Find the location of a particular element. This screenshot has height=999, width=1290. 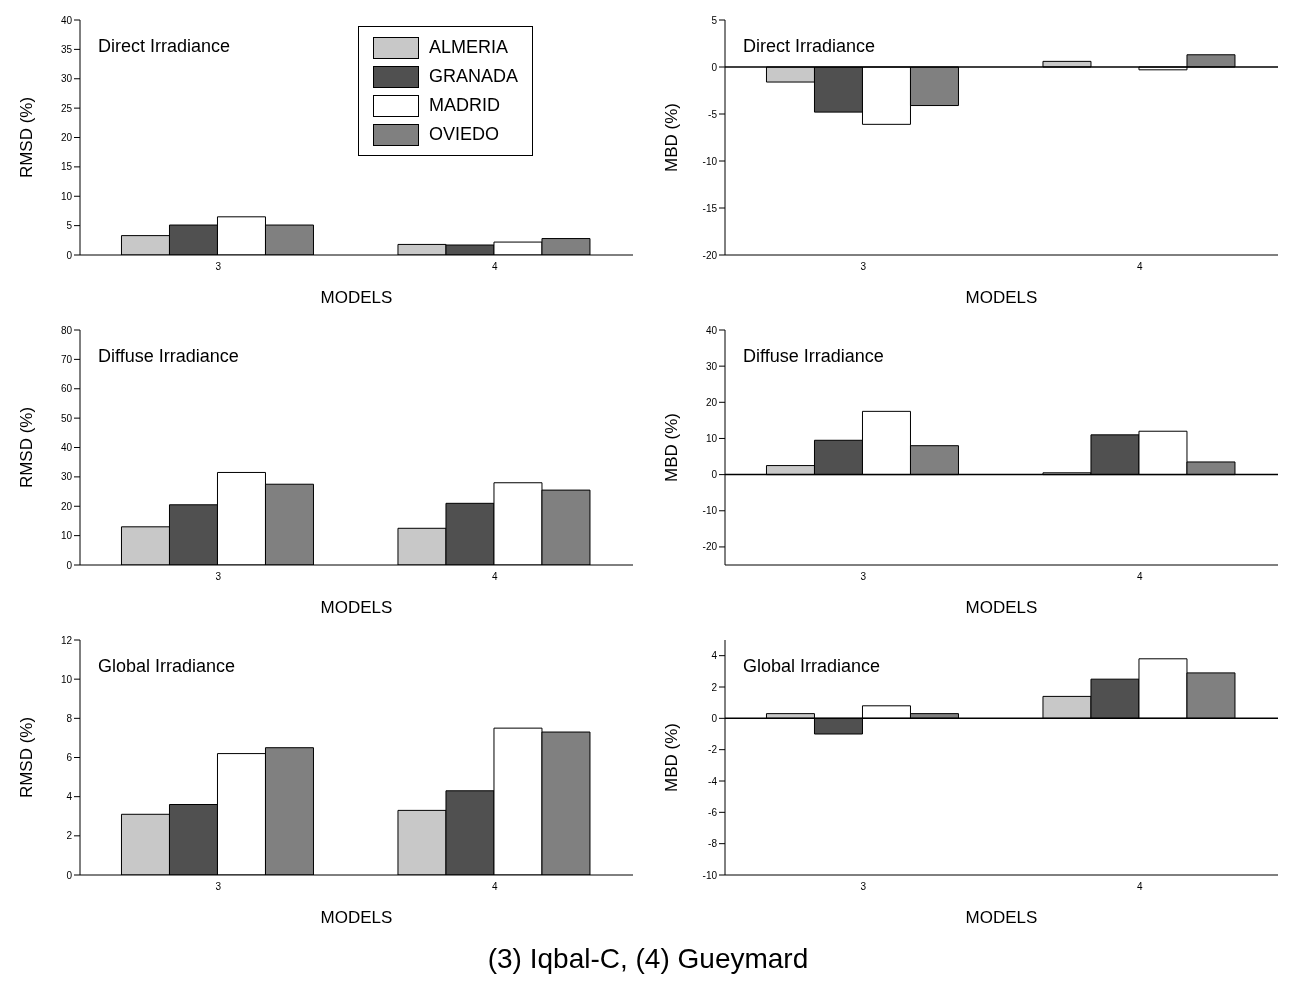

legend-label: ALMERIA is located at coordinates (469, 47).